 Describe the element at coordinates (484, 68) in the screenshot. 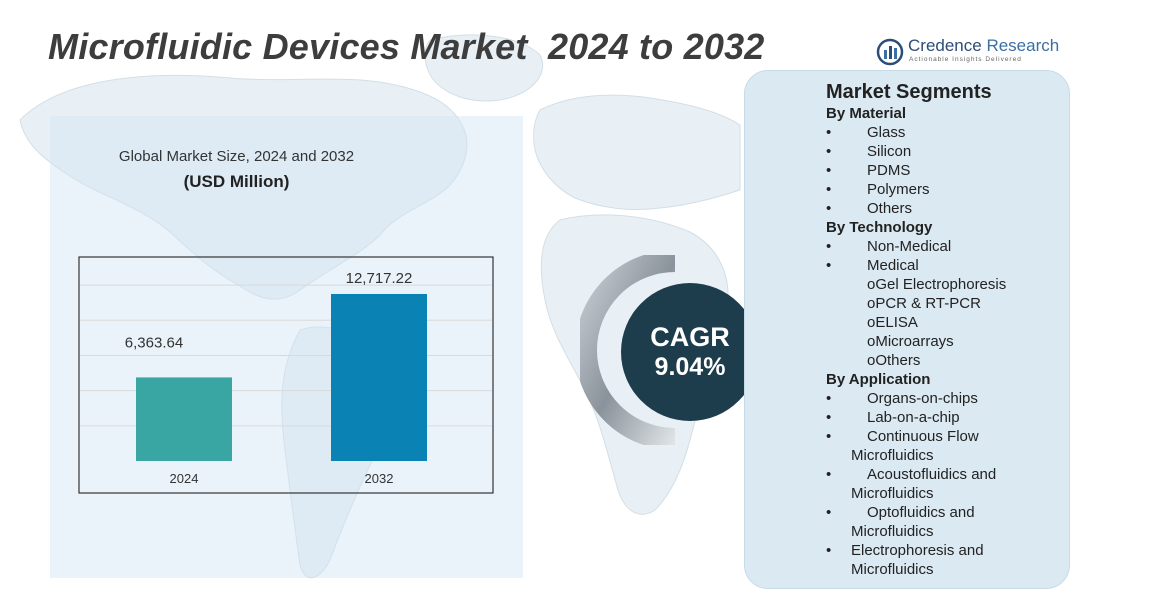

I see `greenland-shape` at that location.